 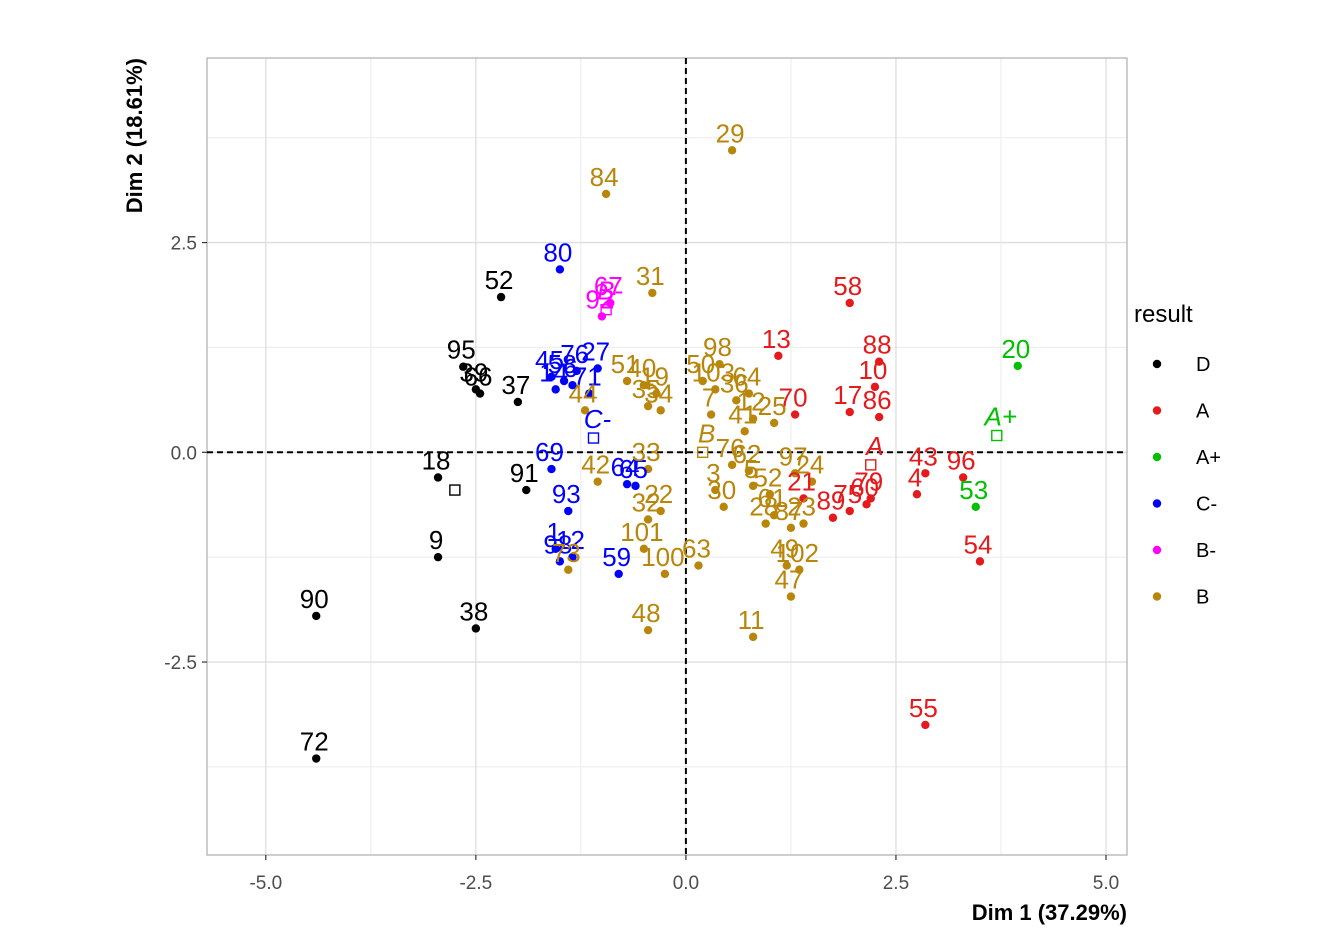 I want to click on point-label: 52, so click(x=767, y=477).